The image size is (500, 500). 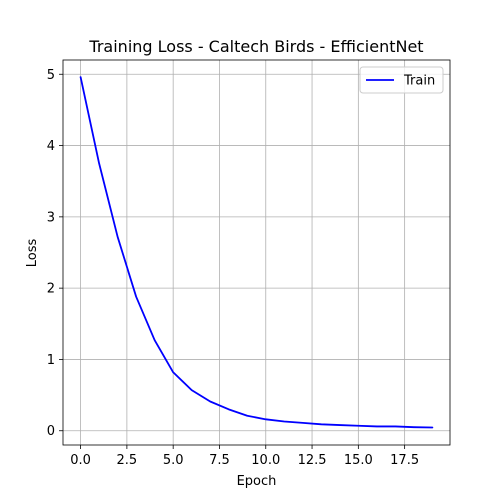 I want to click on legend: Train, so click(x=401, y=80).